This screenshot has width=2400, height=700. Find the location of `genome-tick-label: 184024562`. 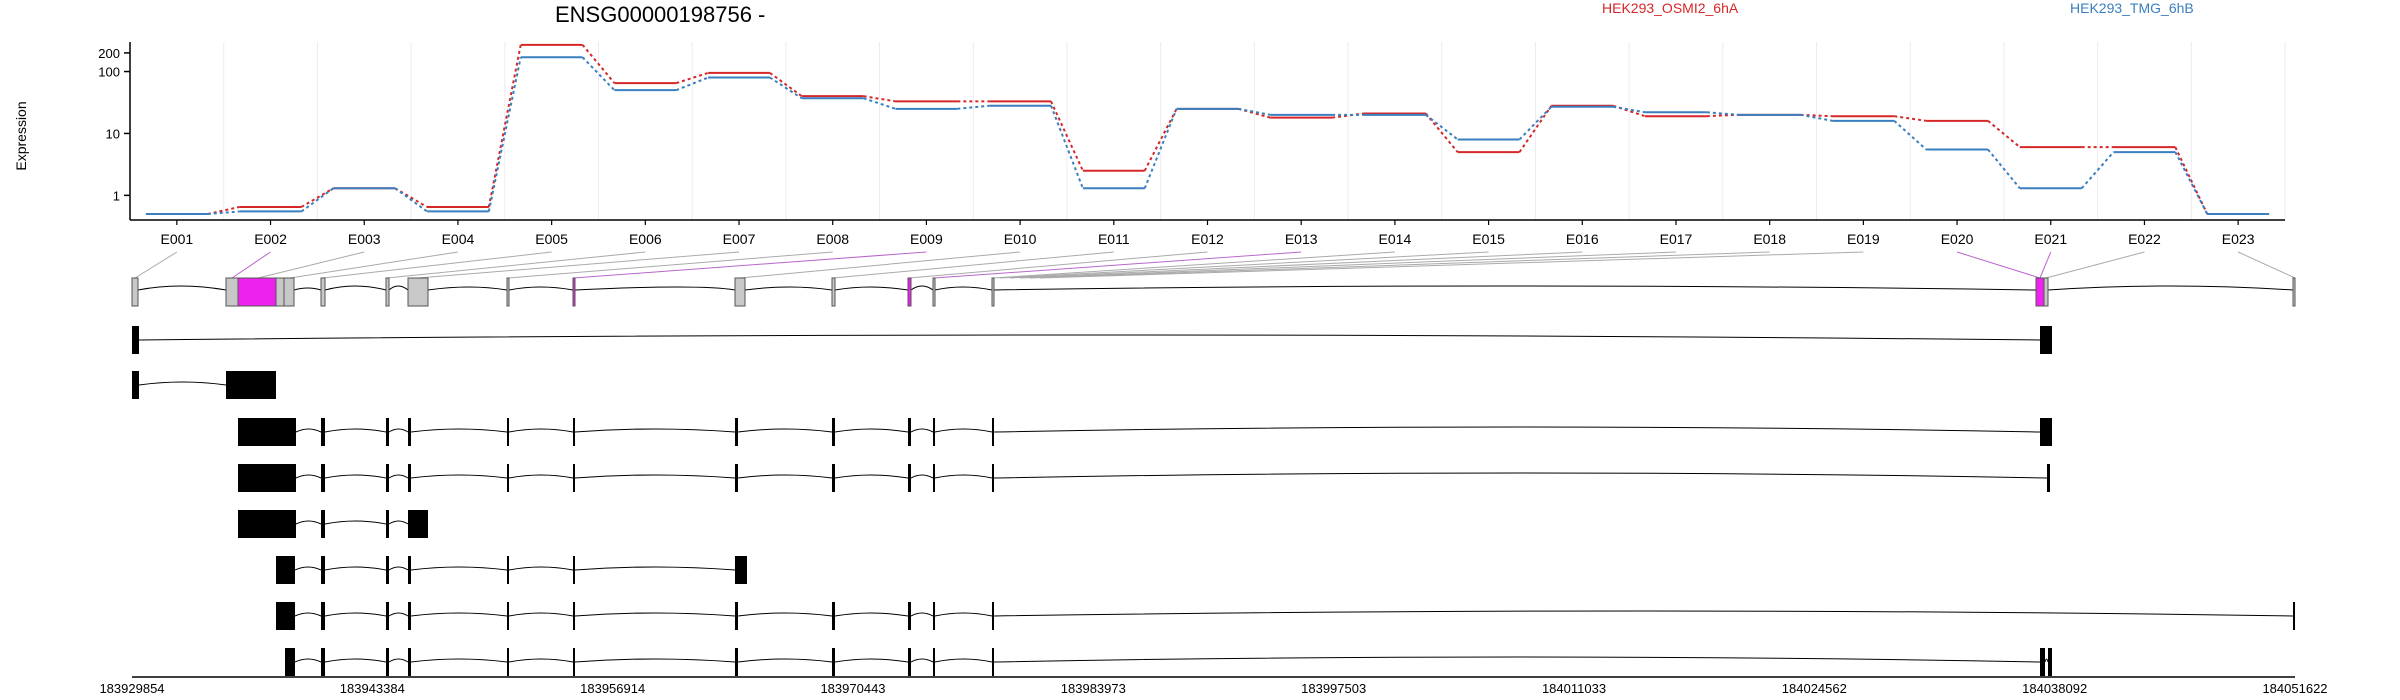

genome-tick-label: 184024562 is located at coordinates (1814, 688).